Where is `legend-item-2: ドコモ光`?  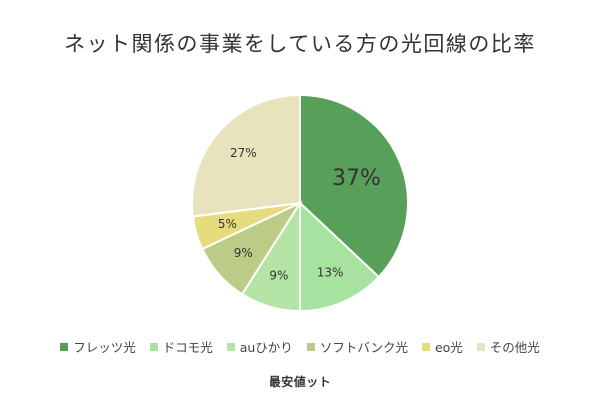 legend-item-2: ドコモ光 is located at coordinates (181, 346).